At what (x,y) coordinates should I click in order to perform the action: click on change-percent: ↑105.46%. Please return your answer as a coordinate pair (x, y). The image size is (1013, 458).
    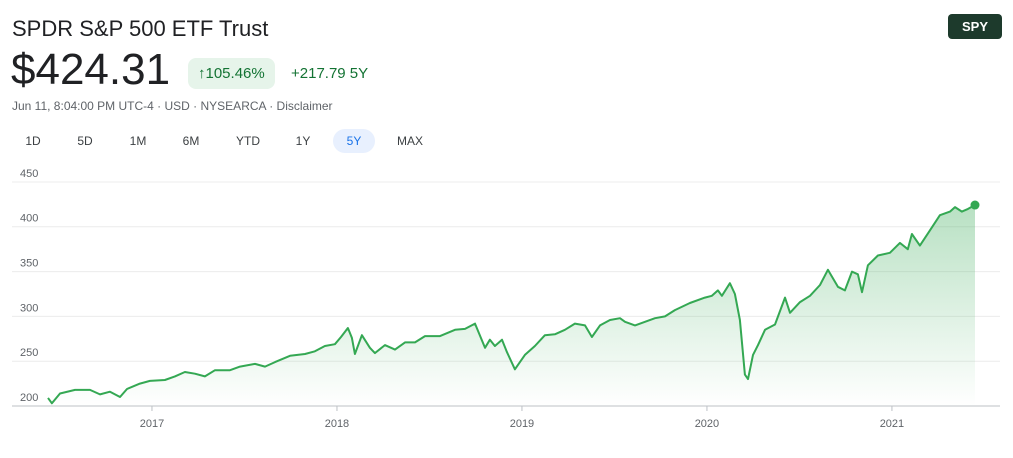
    Looking at the image, I should click on (231, 73).